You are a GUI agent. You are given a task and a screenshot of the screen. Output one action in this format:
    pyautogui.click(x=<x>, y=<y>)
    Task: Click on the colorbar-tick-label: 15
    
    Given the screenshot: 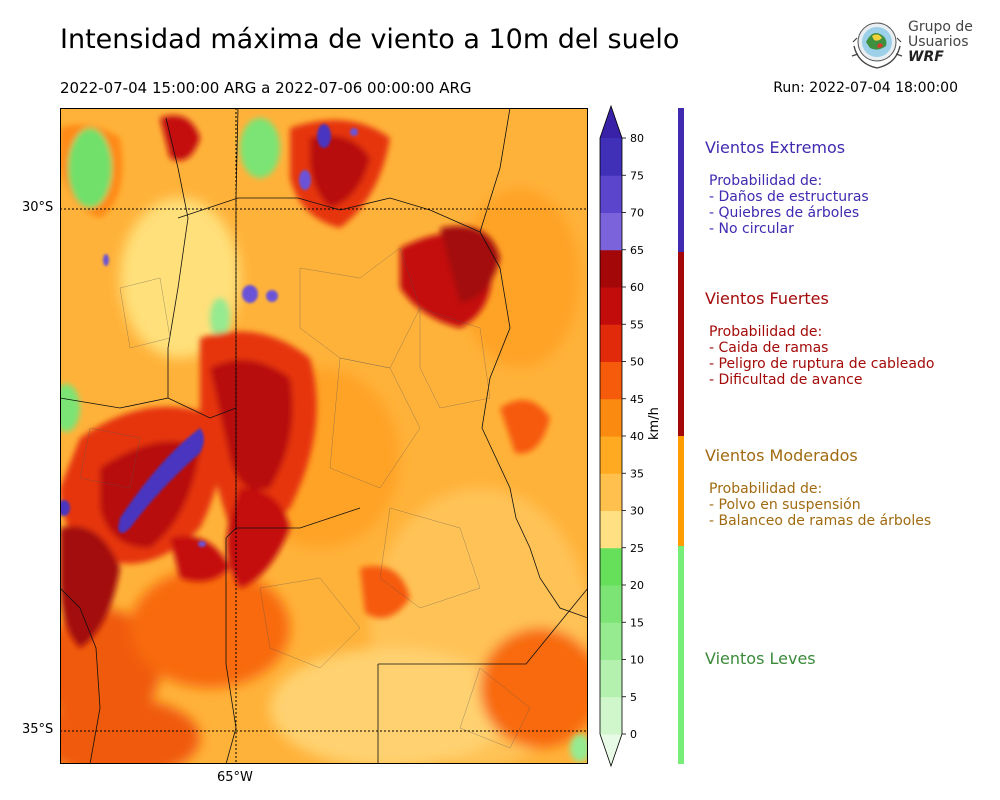 What is the action you would take?
    pyautogui.click(x=637, y=622)
    